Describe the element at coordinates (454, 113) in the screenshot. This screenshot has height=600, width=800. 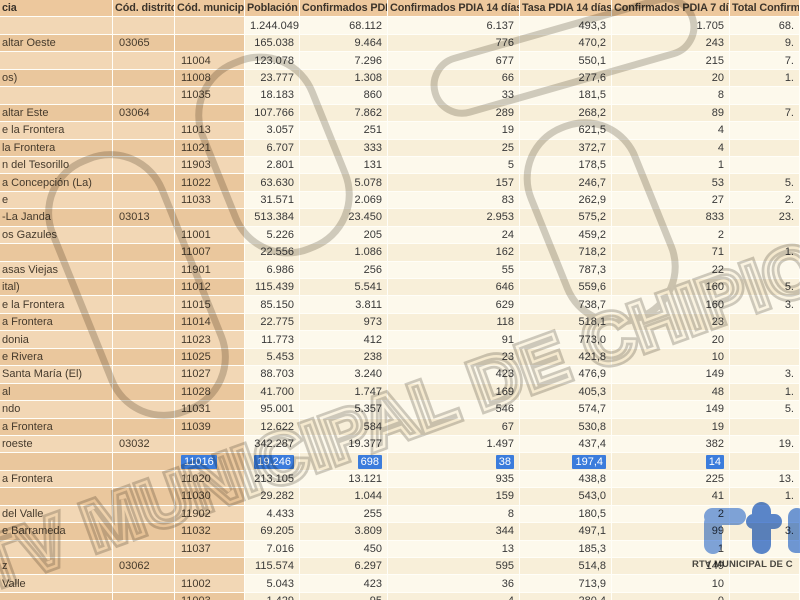
I see `confirmed-pdia-14d-cell: 289` at that location.